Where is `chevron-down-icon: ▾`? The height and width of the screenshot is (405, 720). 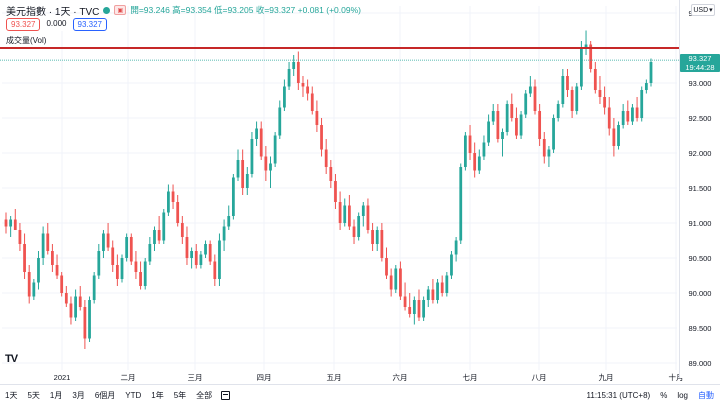
chevron-down-icon: ▾ is located at coordinates (711, 10).